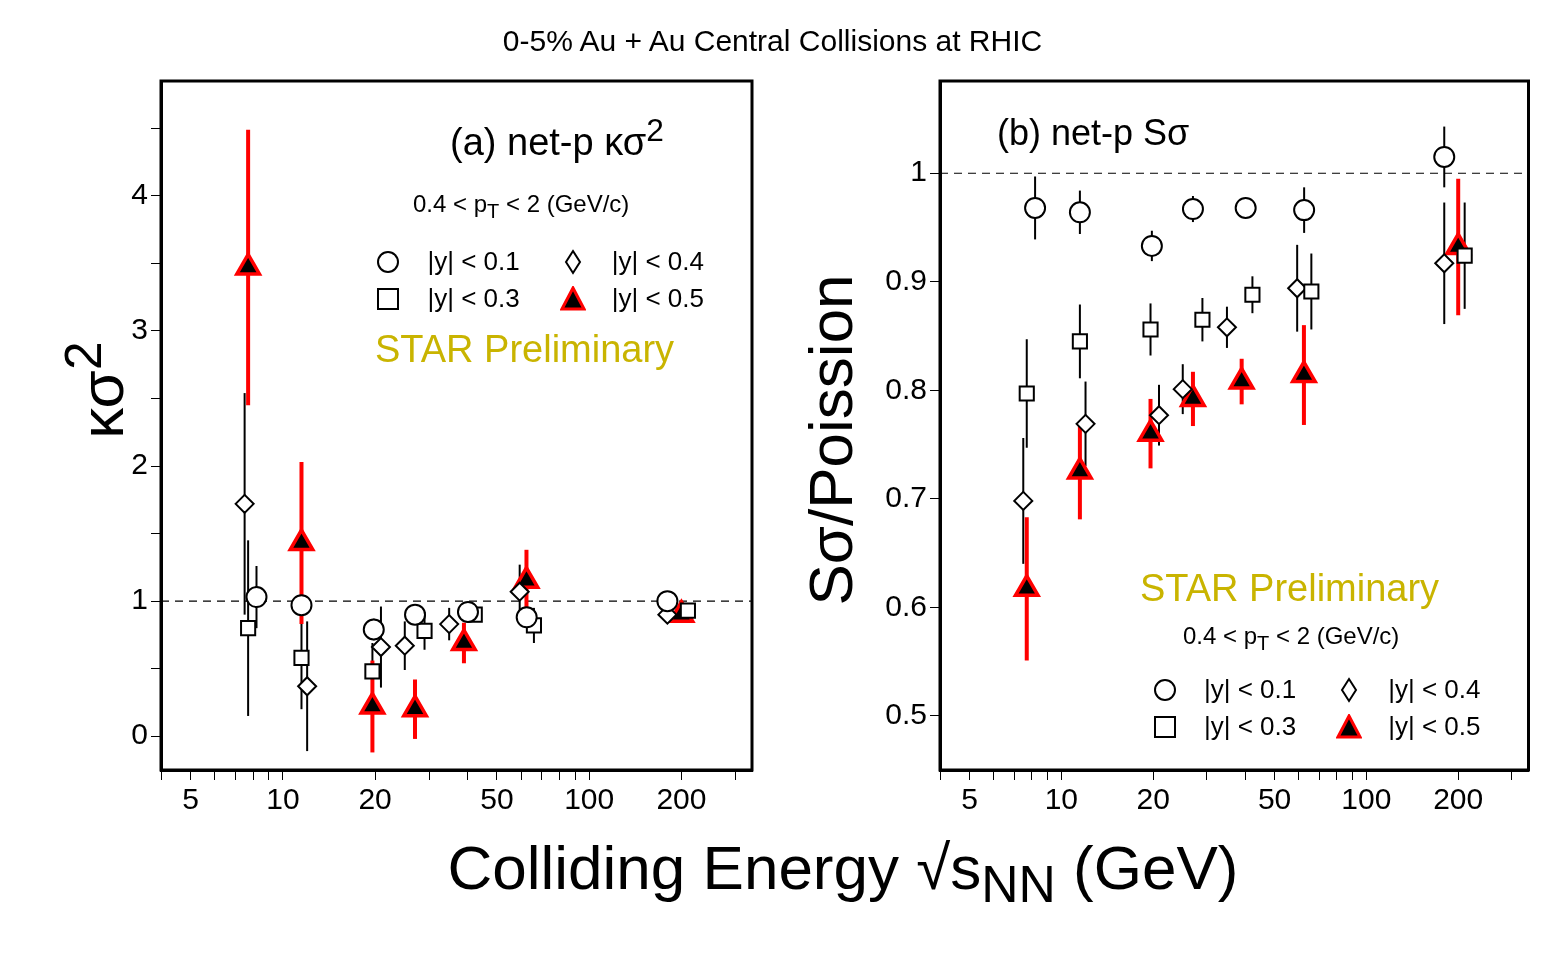 The image size is (1545, 953). What do you see at coordinates (906, 605) in the screenshot?
I see `y-tick-label: 0.6` at bounding box center [906, 605].